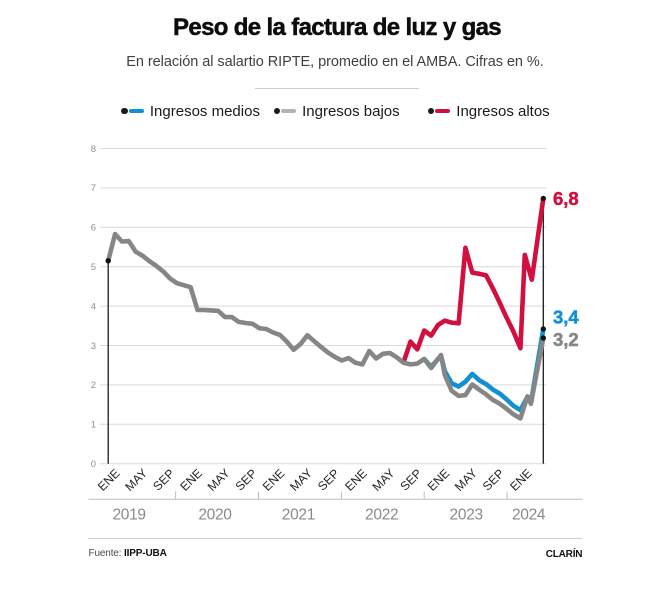  I want to click on svg-text: 6, so click(93, 228).